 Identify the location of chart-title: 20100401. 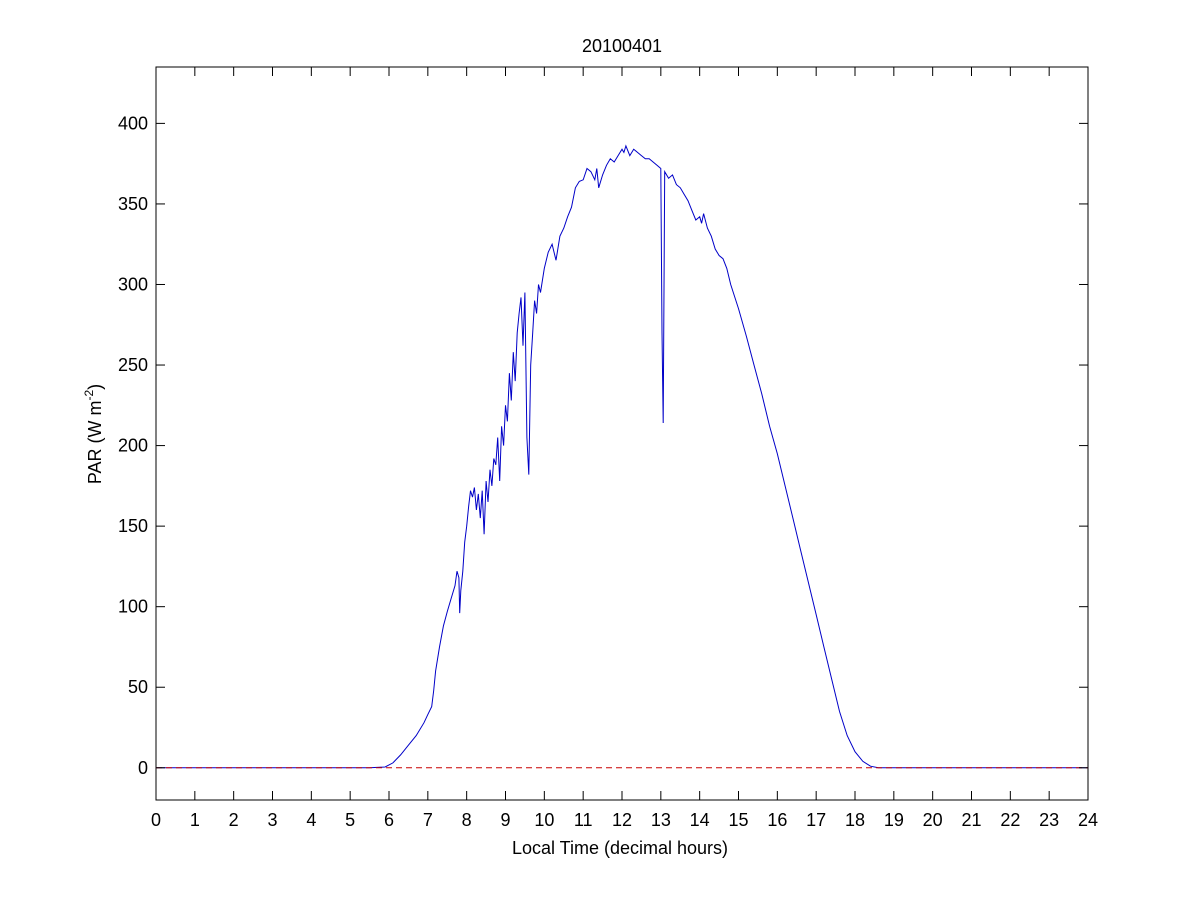
(622, 46).